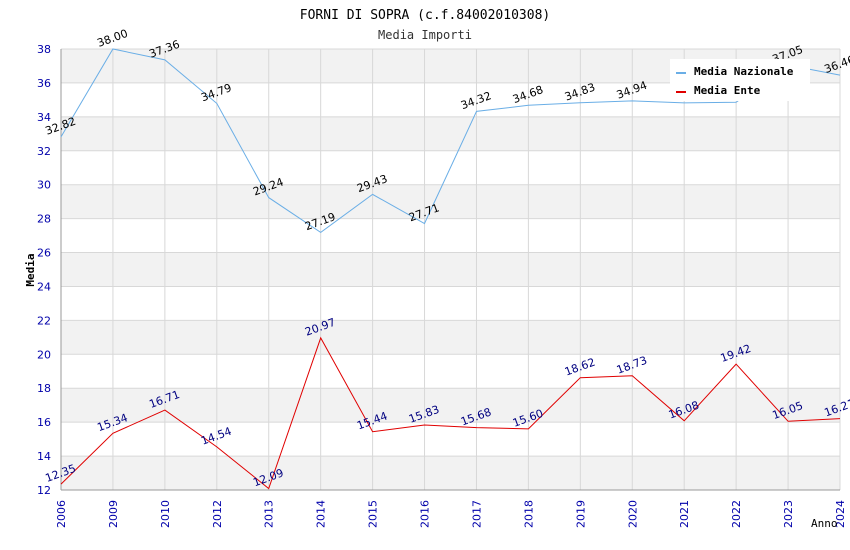 The width and height of the screenshot is (850, 550). What do you see at coordinates (44, 490) in the screenshot?
I see `y-tick-label: 12` at bounding box center [44, 490].